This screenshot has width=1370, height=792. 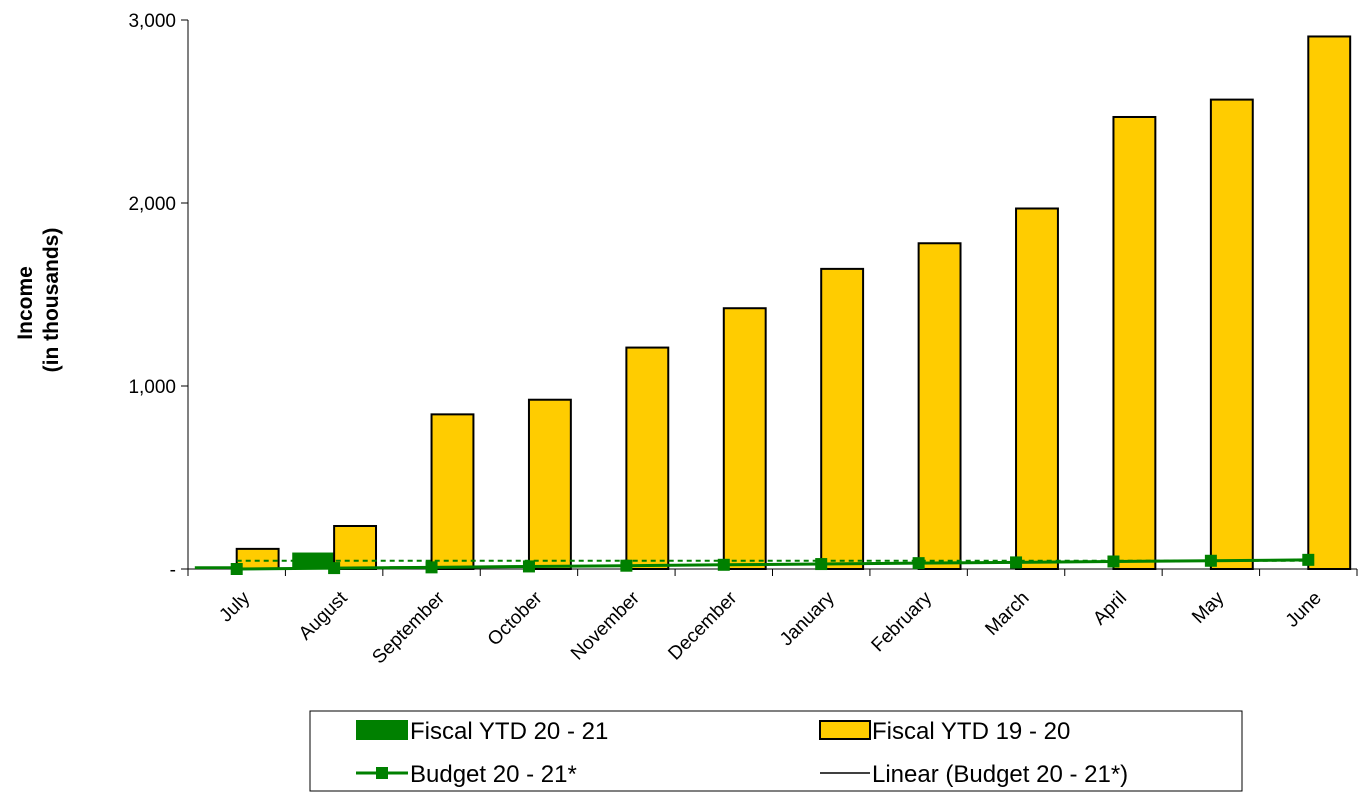 I want to click on y-axis: - 1,000 2,000 3,000, so click(x=158, y=296).